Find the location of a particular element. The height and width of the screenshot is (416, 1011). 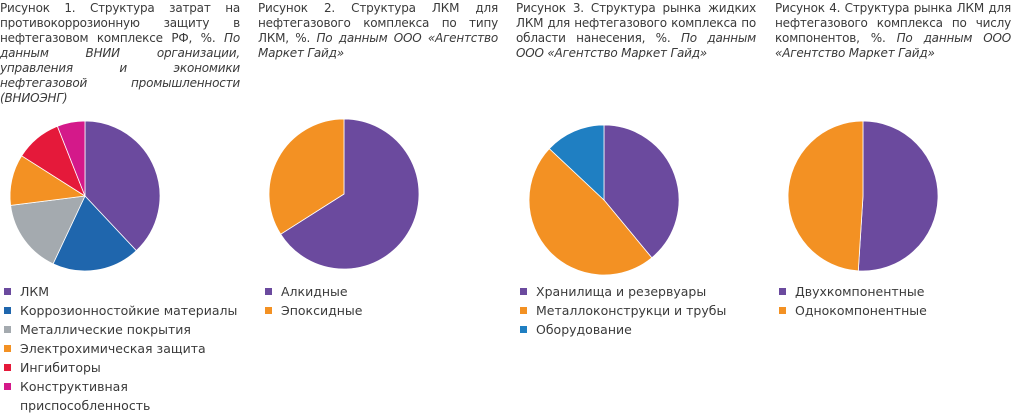

legend-item: Однокомпонентные is located at coordinates (852, 310).